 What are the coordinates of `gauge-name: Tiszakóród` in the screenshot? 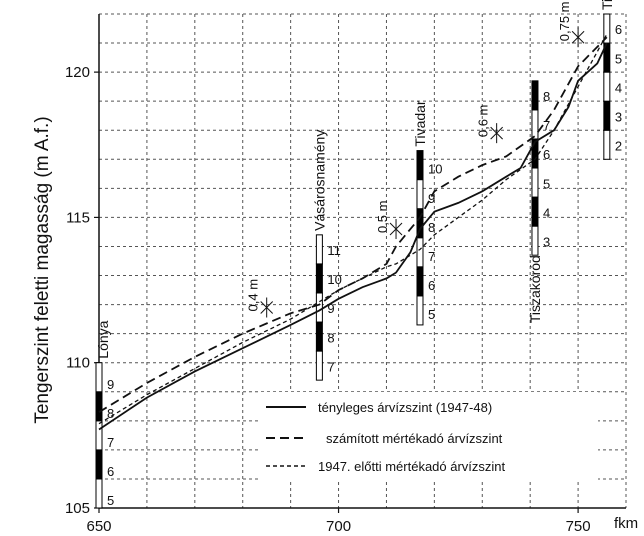 It's located at (535, 289).